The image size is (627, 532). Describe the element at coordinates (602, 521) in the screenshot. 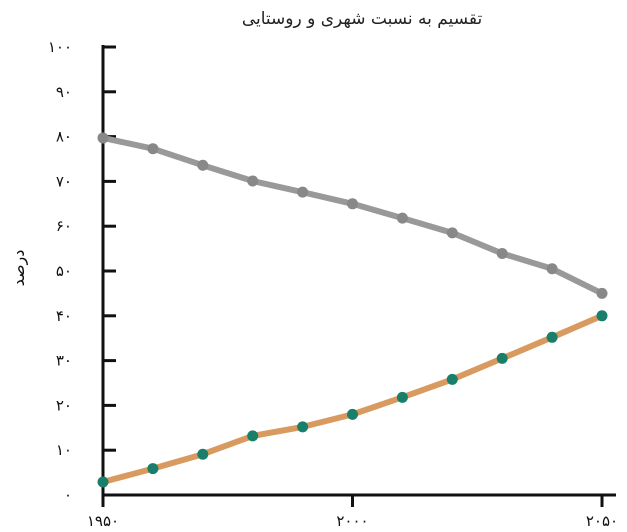

I see `x-tick-label: ۲۰۵۰` at that location.